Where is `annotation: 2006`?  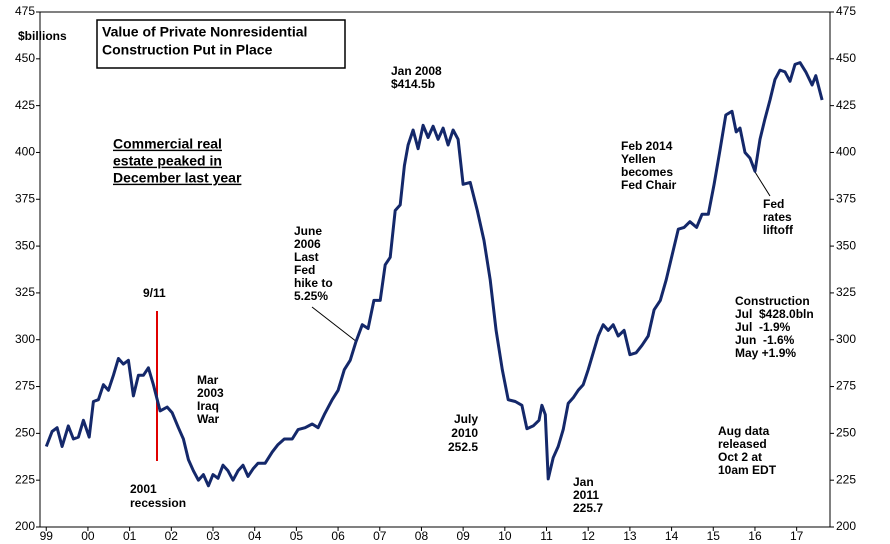
annotation: 2006 is located at coordinates (307, 244).